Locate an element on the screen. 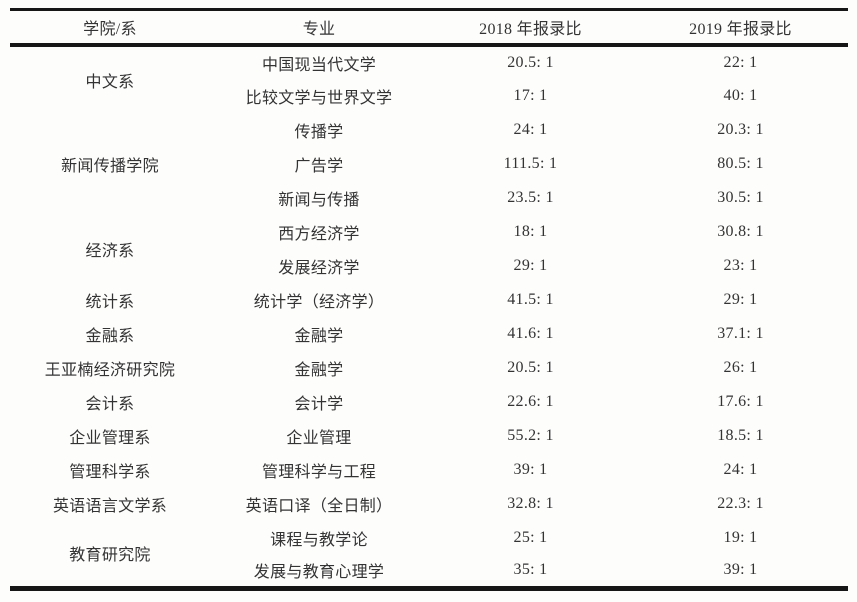 This screenshot has height=602, width=857. table-row: 新闻传播学院 传播学 24: 1 20.3: 1 is located at coordinates (429, 144).